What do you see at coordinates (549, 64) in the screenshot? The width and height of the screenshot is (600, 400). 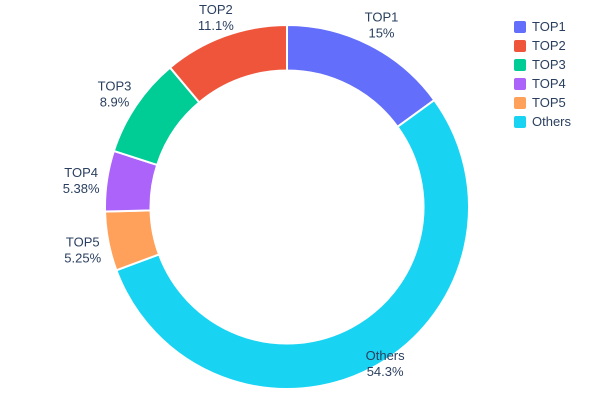 I see `legend-label-top3: TOP3` at bounding box center [549, 64].